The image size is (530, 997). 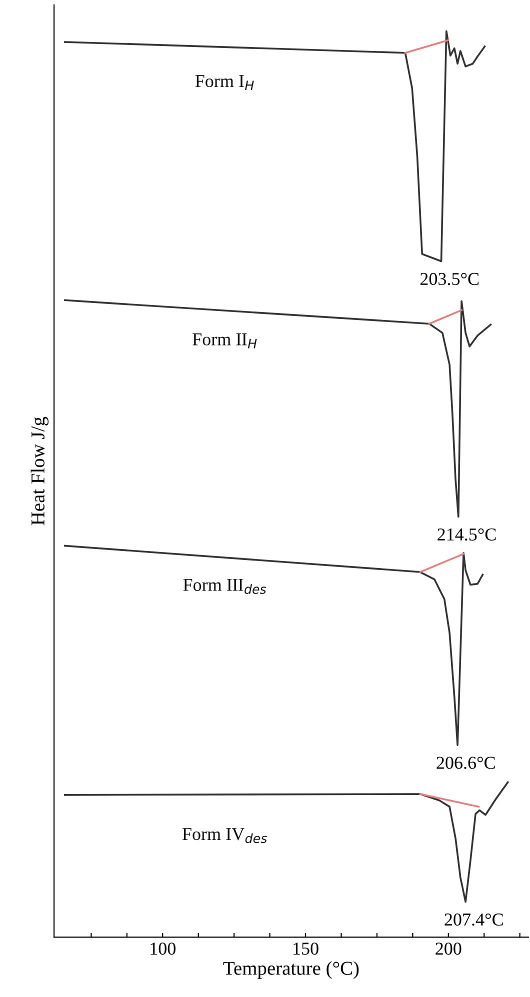 What do you see at coordinates (224, 340) in the screenshot?
I see `series-label: Form II$_{H}$` at bounding box center [224, 340].